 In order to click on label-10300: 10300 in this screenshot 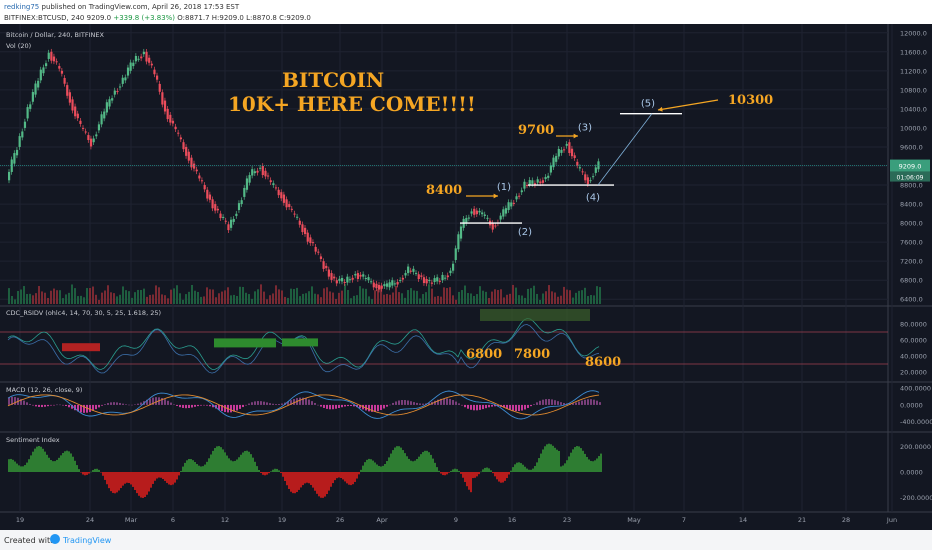, I will do `click(751, 100)`.